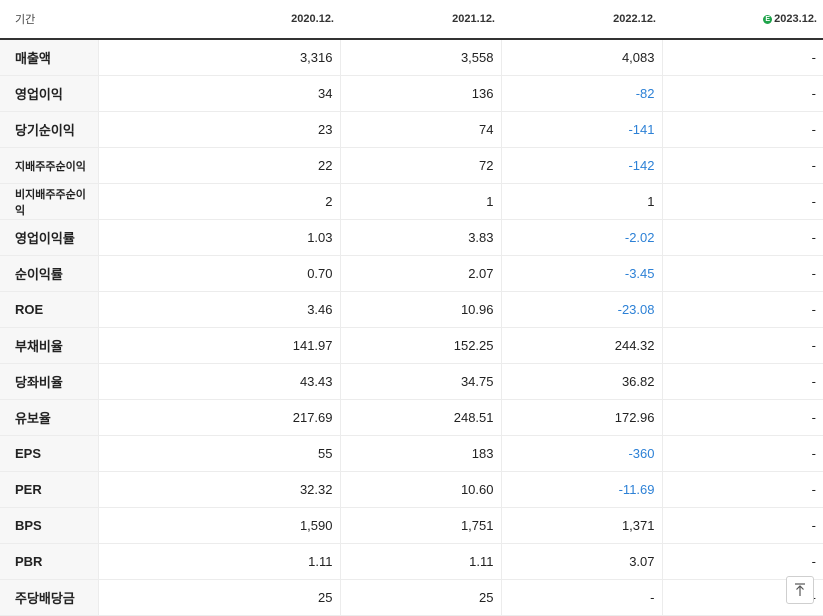 The image size is (823, 616). I want to click on row-label: 당좌비율, so click(49, 381).